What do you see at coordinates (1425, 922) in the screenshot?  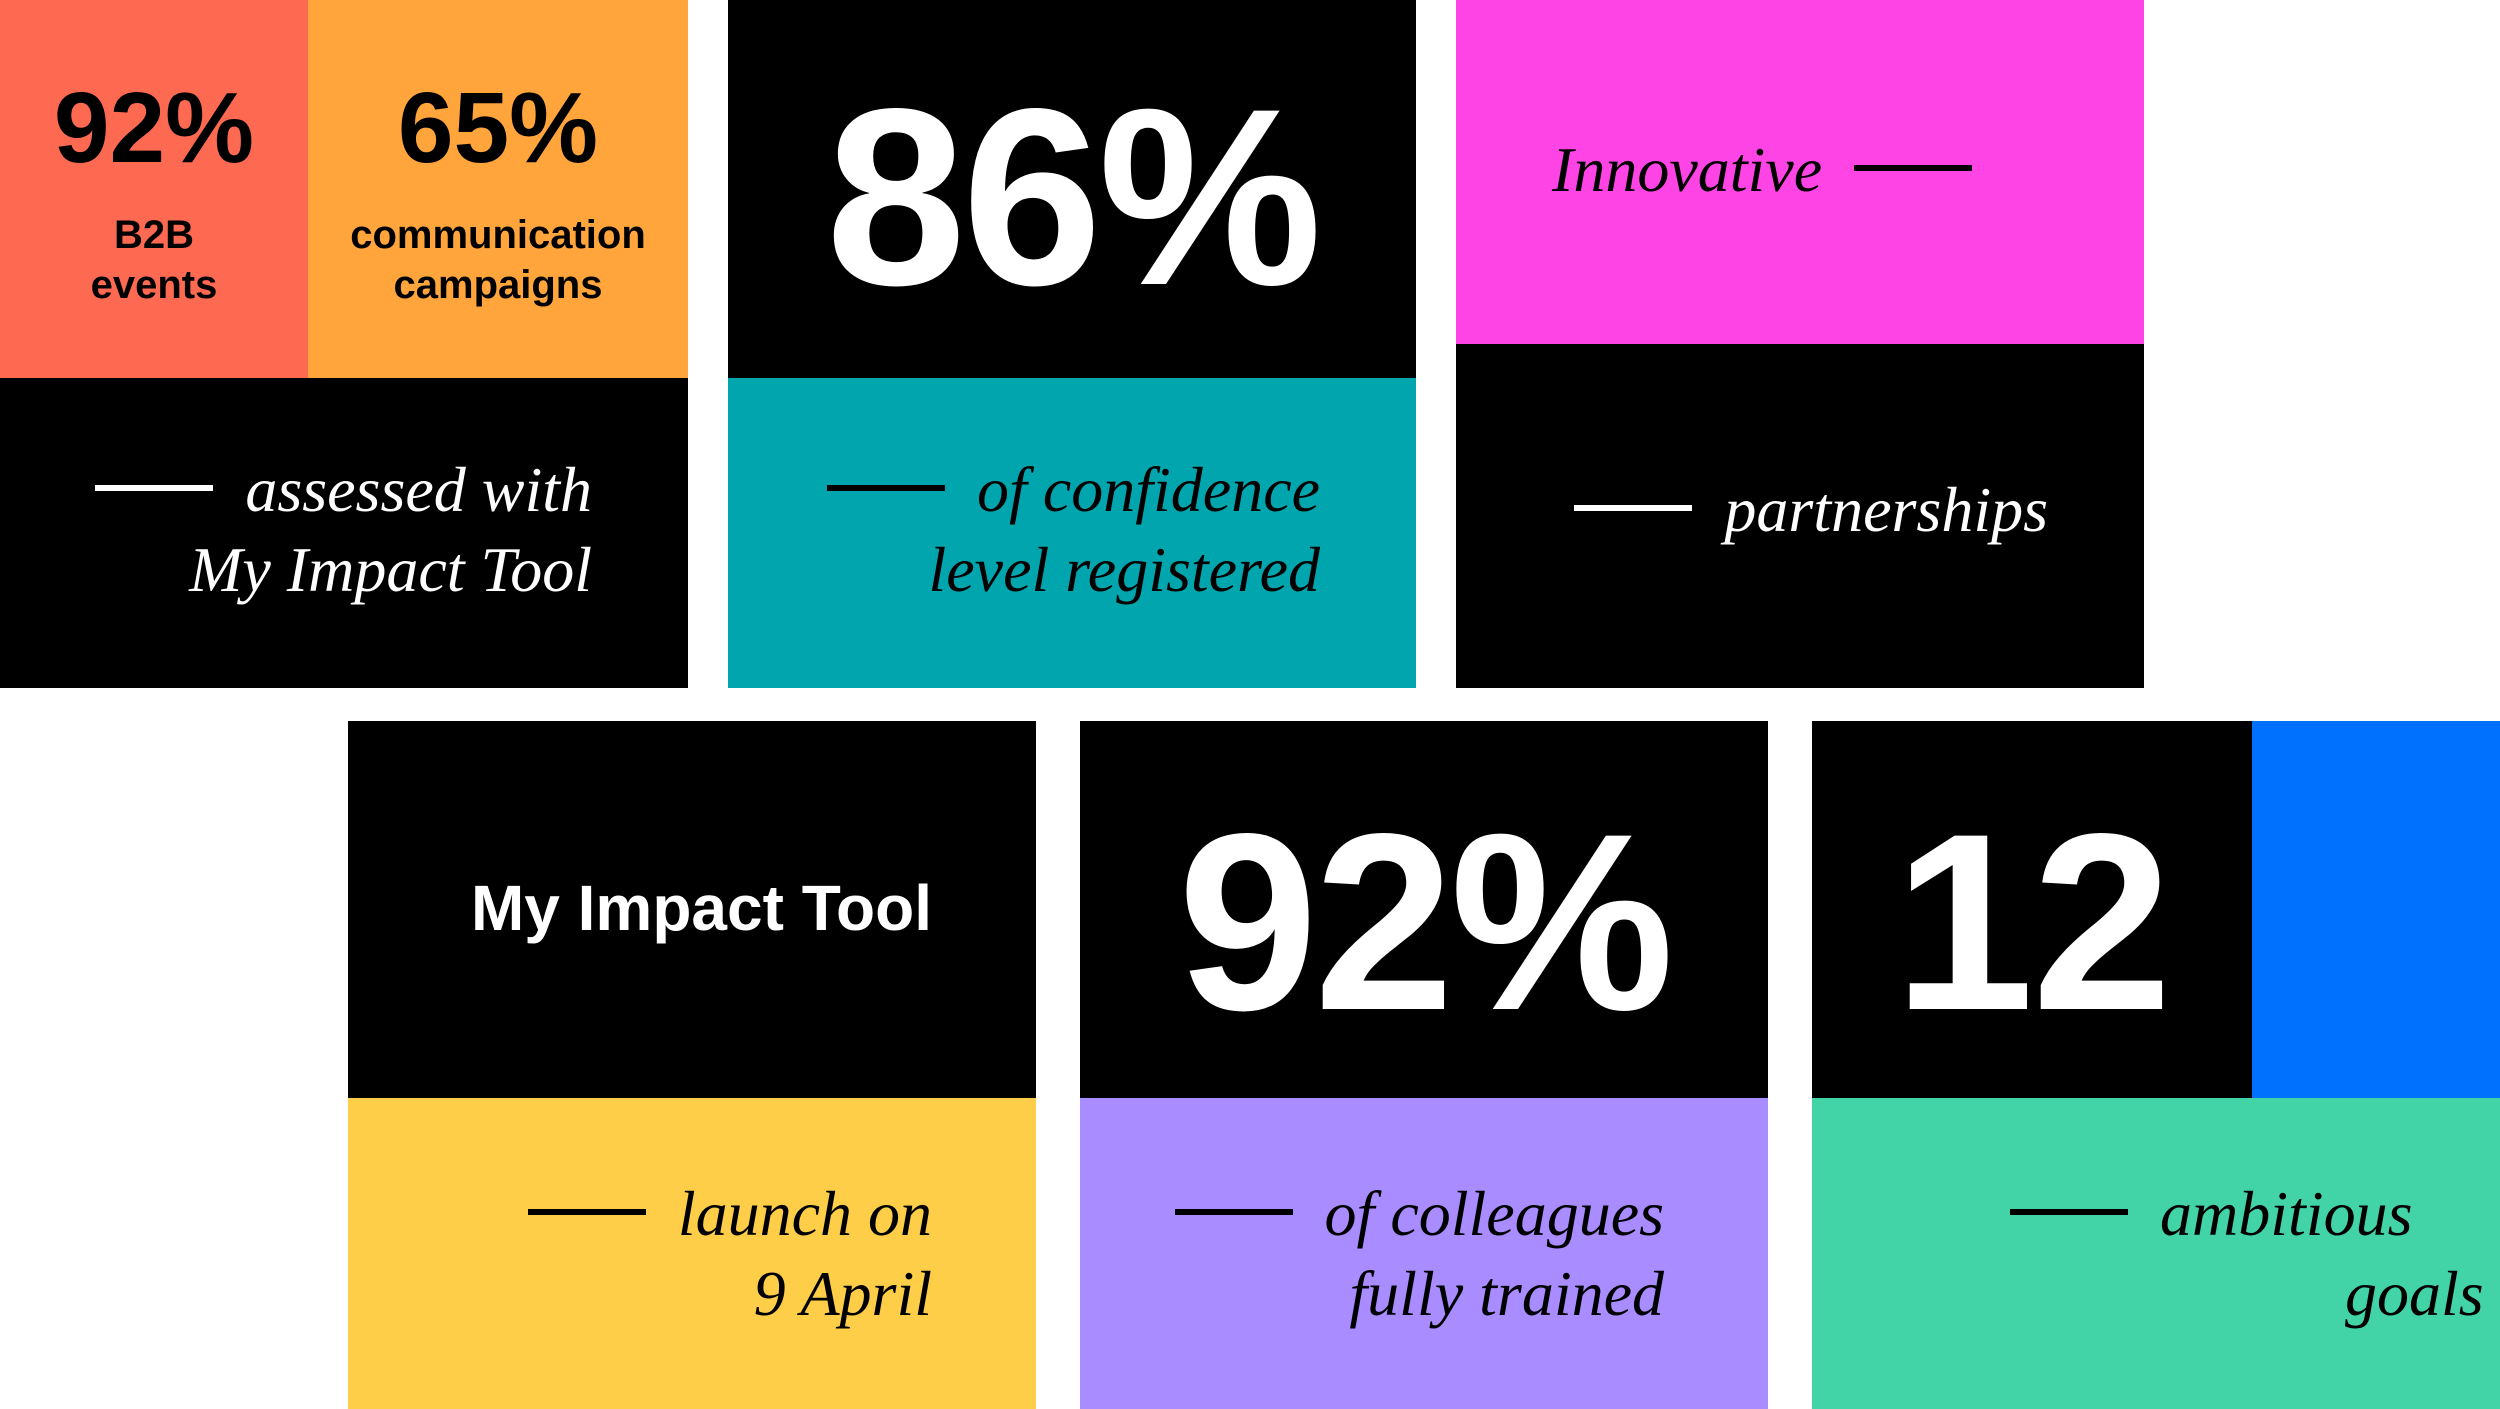 I see `trained-percentage: 92%` at bounding box center [1425, 922].